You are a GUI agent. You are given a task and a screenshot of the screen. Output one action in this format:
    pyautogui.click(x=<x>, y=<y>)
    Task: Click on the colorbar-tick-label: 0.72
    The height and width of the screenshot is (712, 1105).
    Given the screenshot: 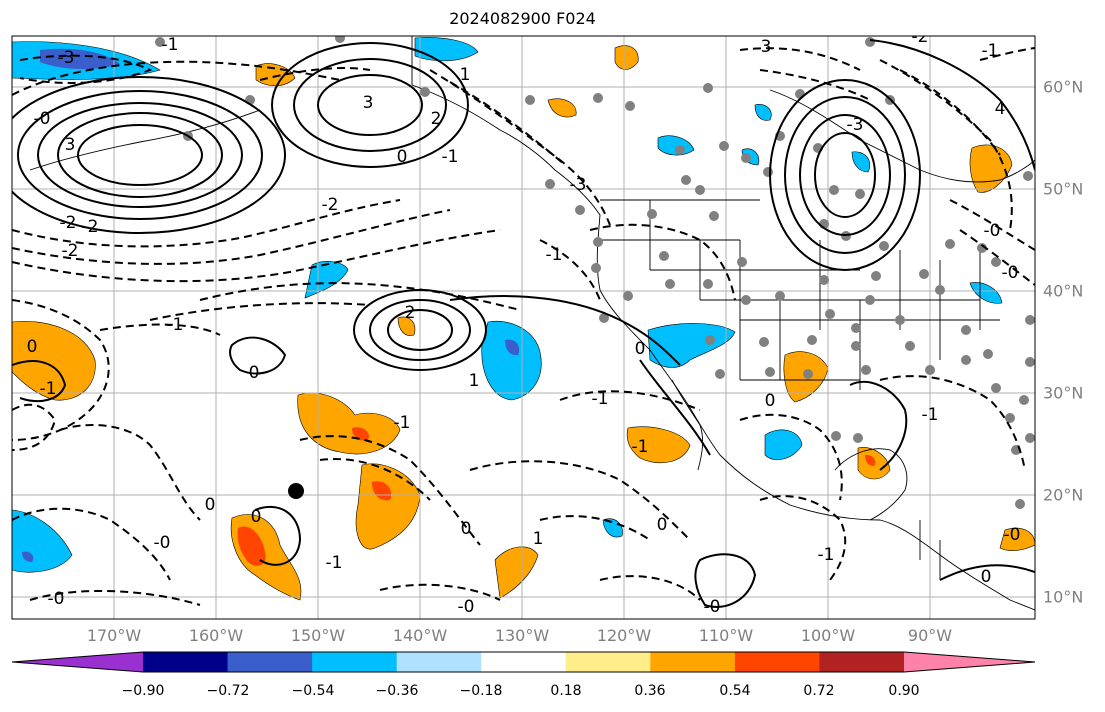 What is the action you would take?
    pyautogui.click(x=819, y=691)
    